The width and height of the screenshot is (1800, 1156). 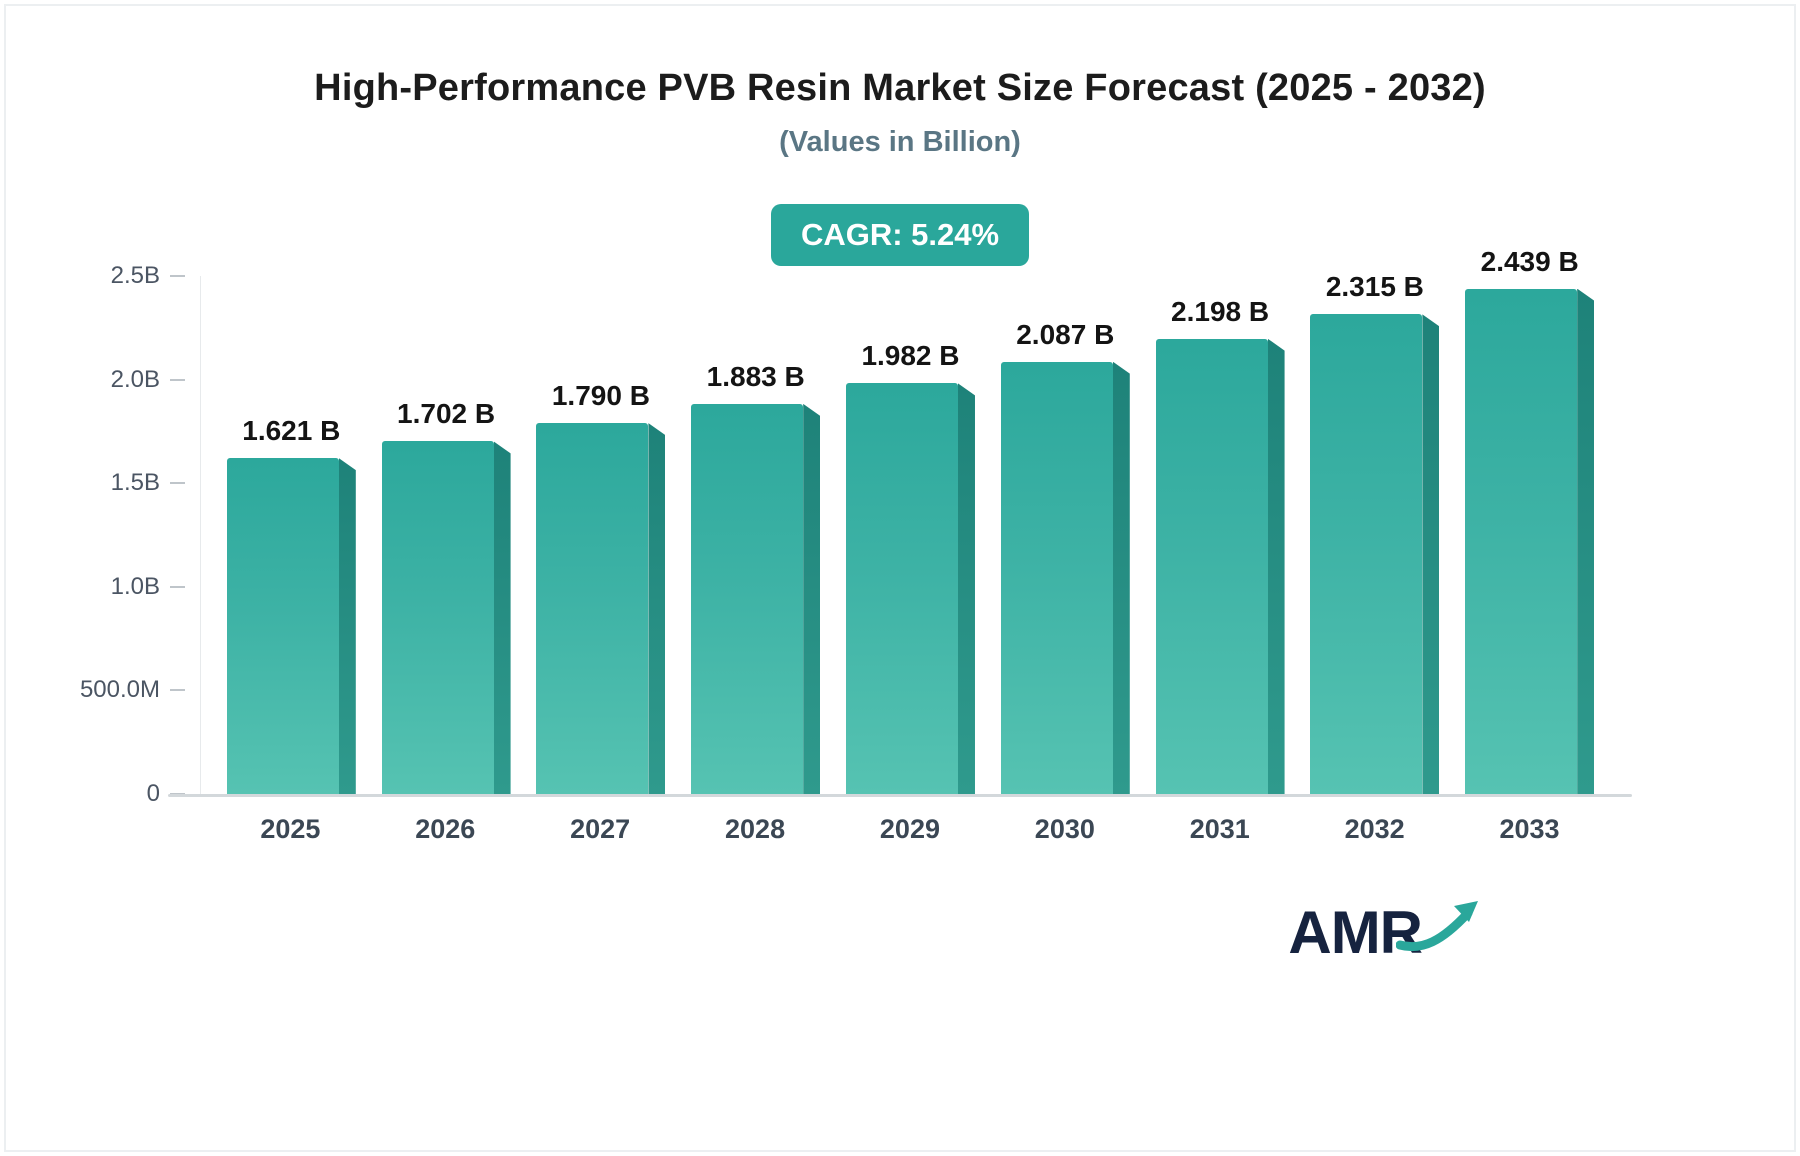 I want to click on logo-text: AMR, so click(x=1355, y=932).